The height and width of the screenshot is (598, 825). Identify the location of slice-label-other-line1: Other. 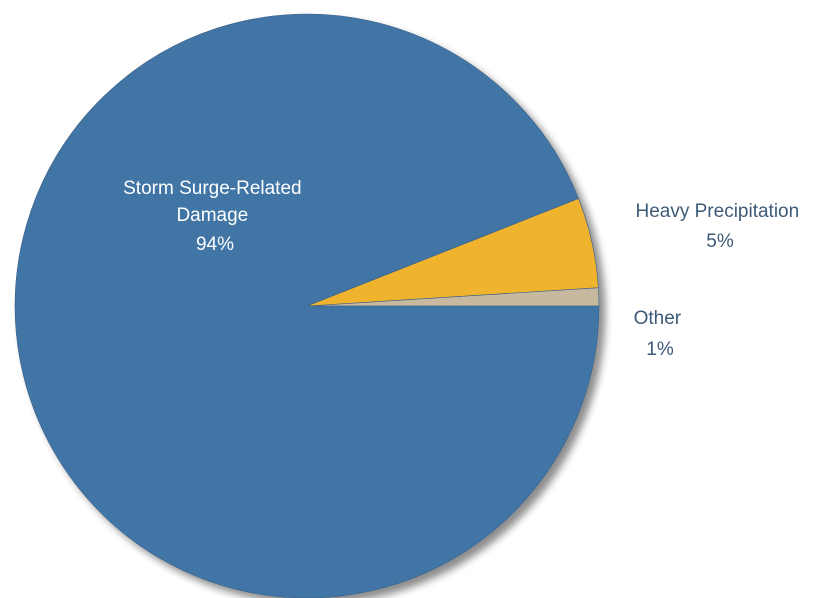
(658, 318).